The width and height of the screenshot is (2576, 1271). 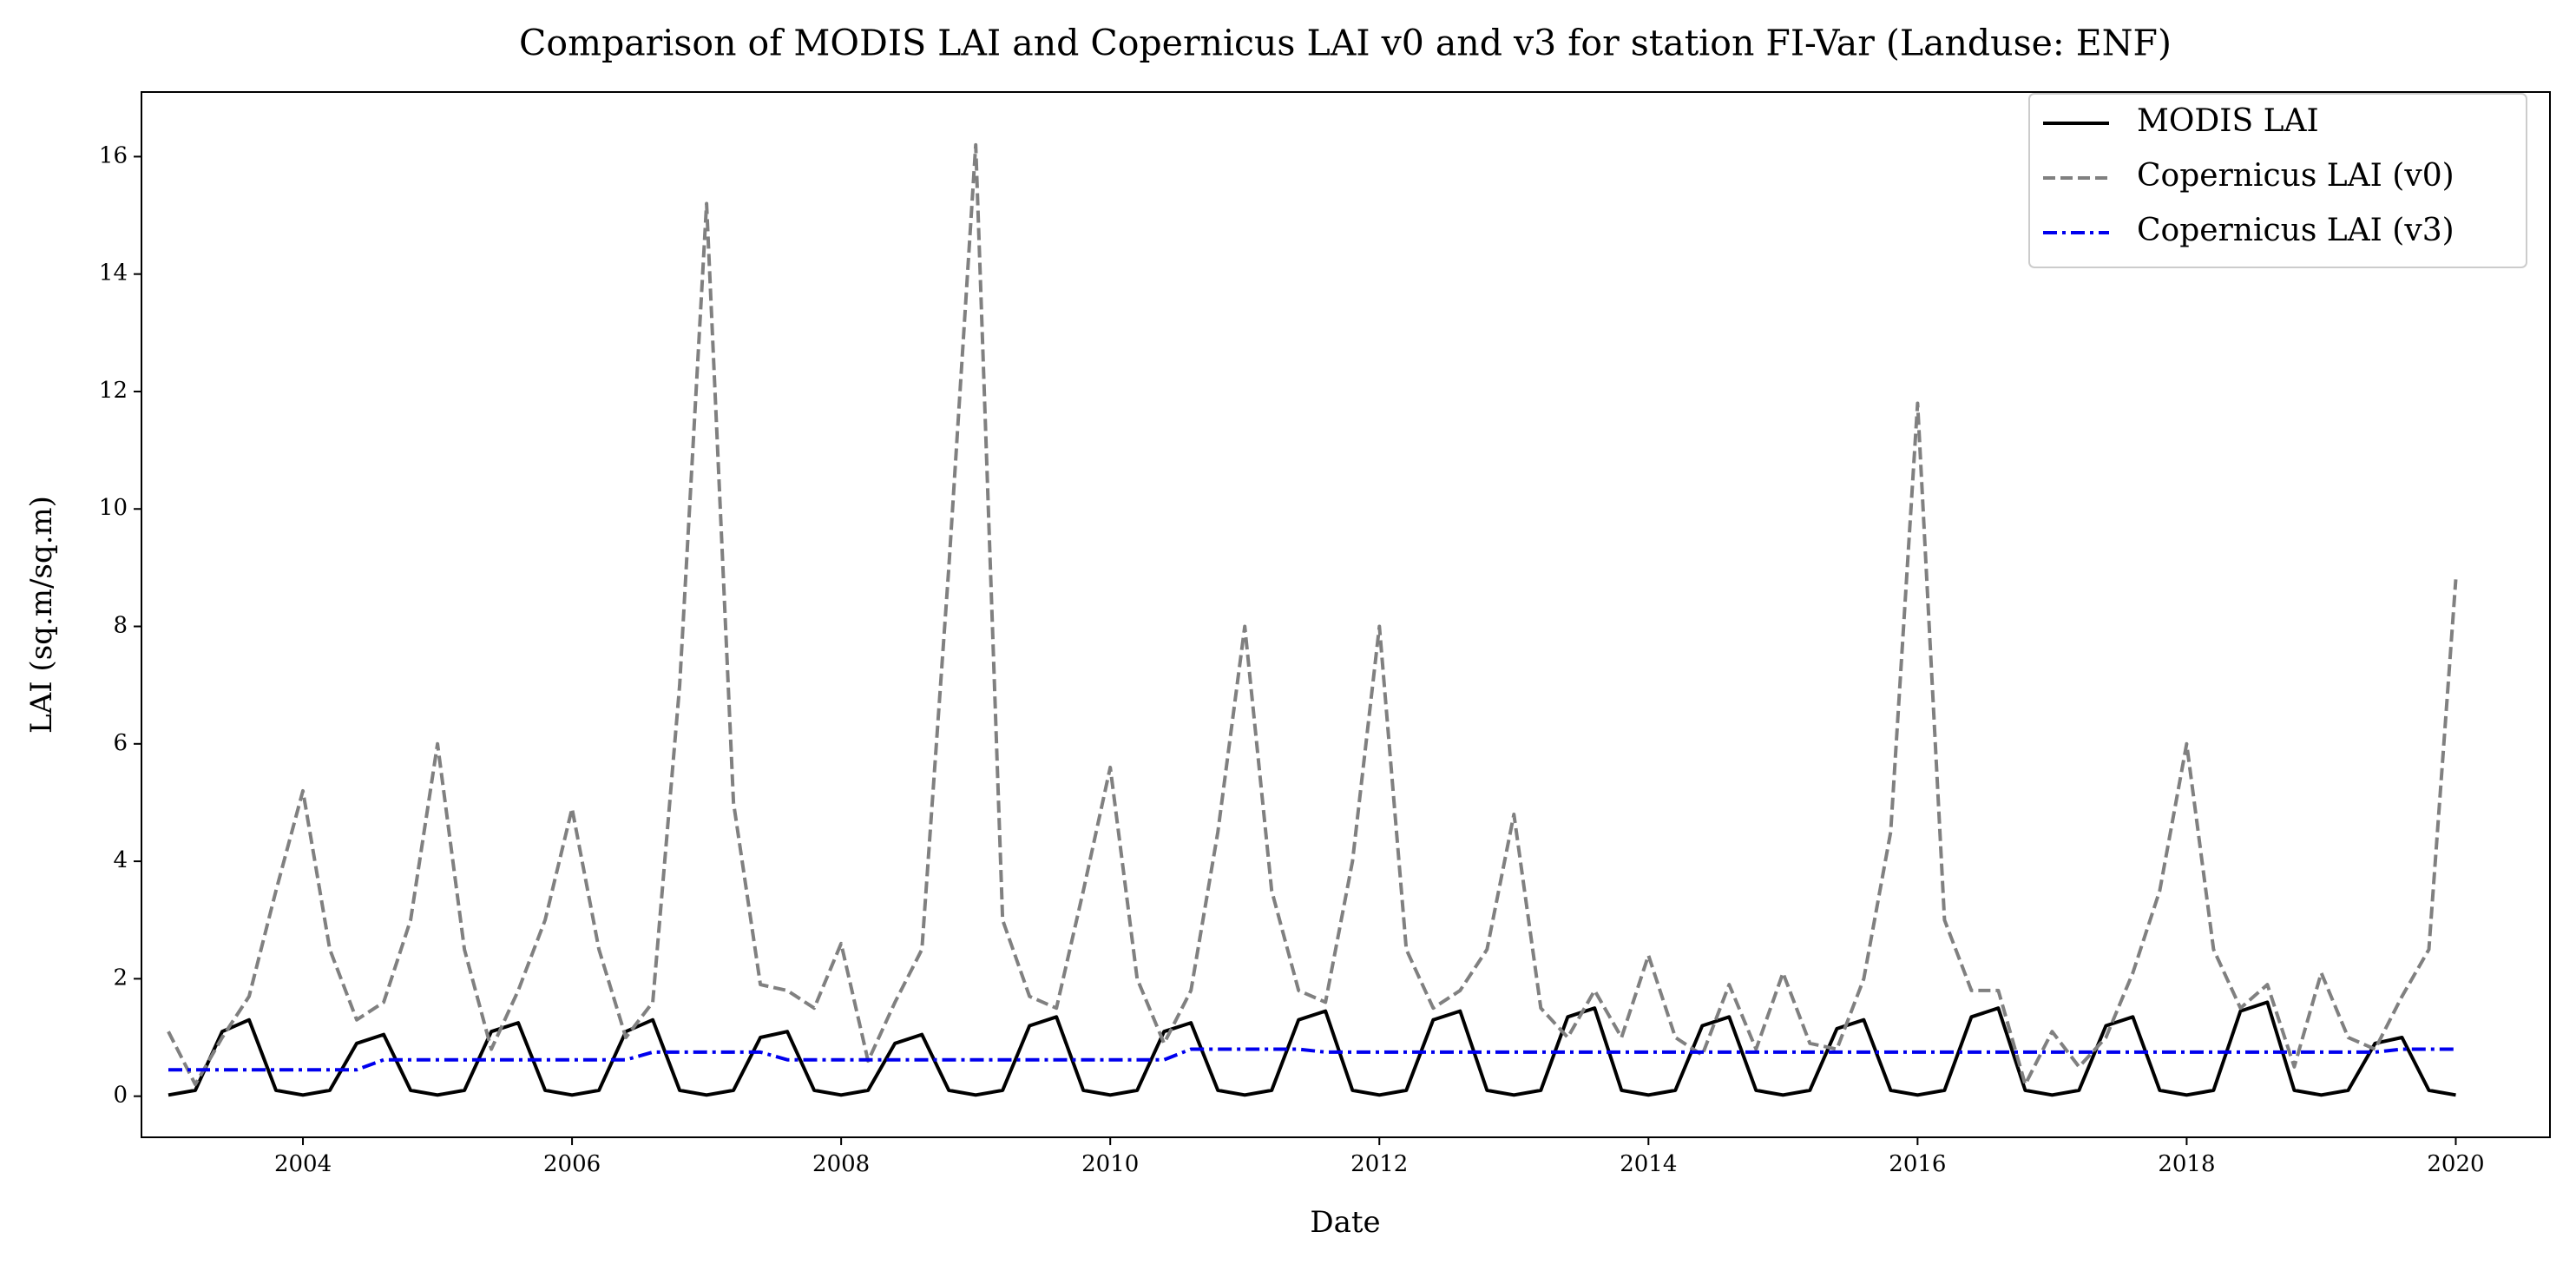 I want to click on y-tick-label: 2, so click(x=120, y=978).